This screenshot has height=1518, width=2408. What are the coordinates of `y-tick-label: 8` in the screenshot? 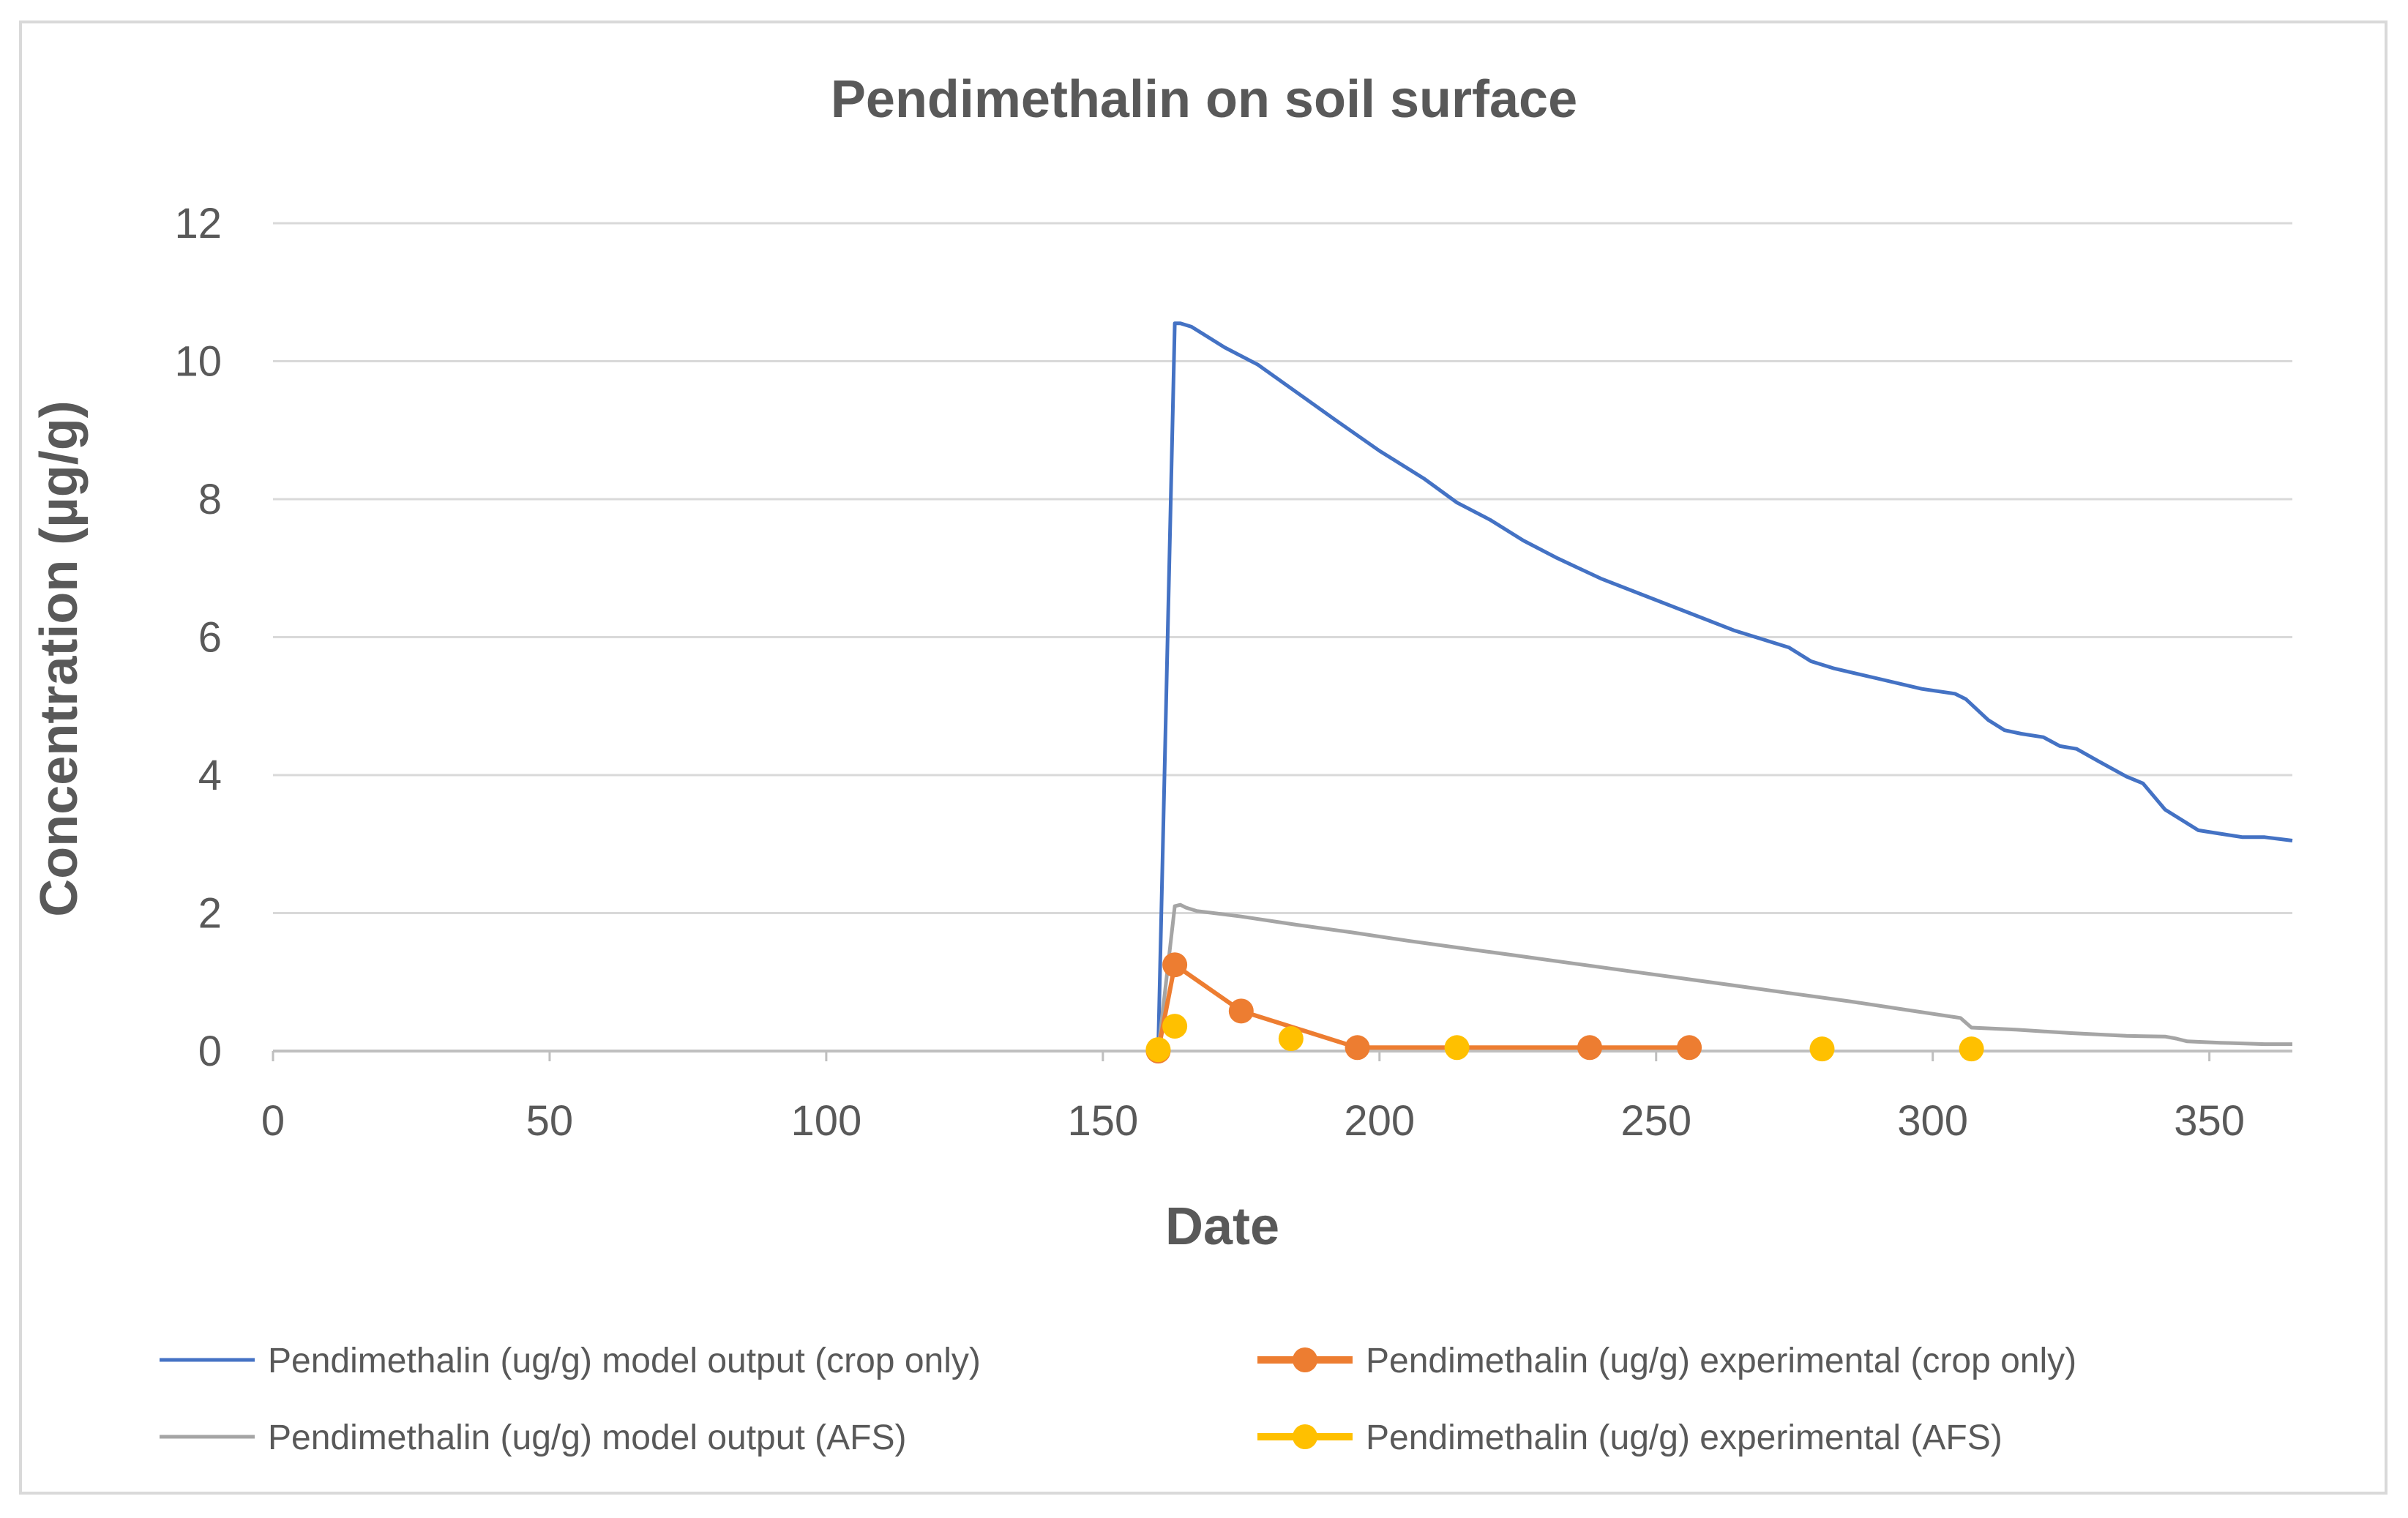 It's located at (210, 500).